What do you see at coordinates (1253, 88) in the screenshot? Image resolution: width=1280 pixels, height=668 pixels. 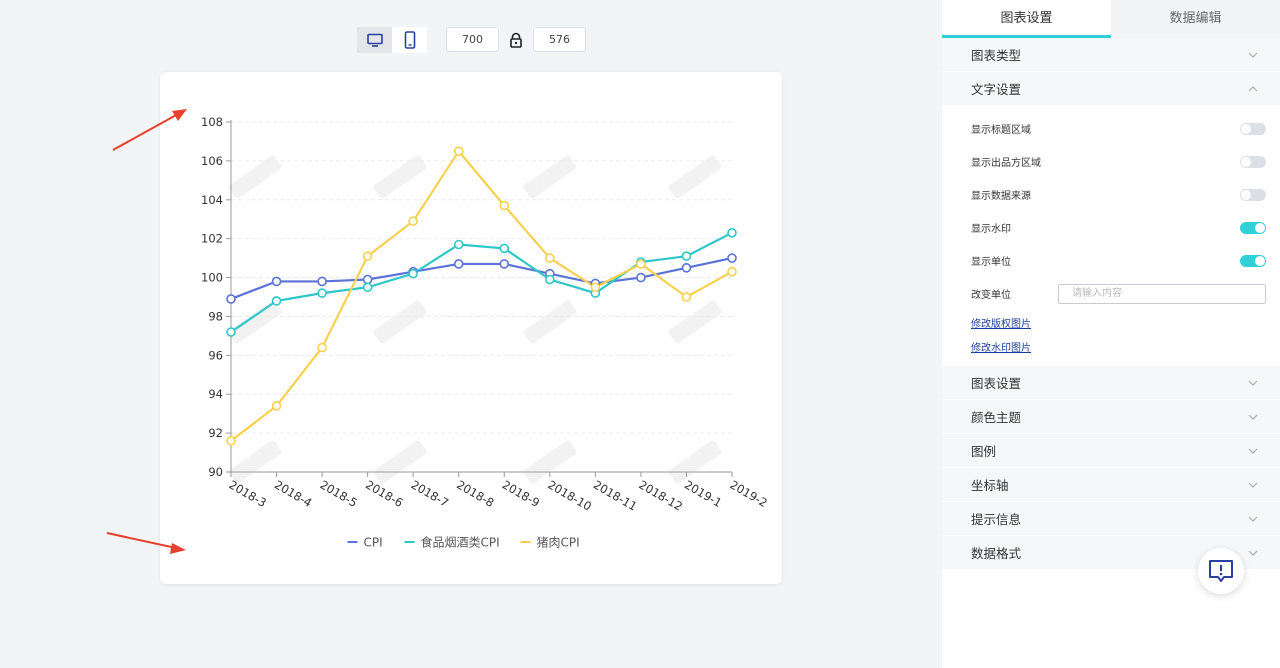 I see `chevron-up-icon` at bounding box center [1253, 88].